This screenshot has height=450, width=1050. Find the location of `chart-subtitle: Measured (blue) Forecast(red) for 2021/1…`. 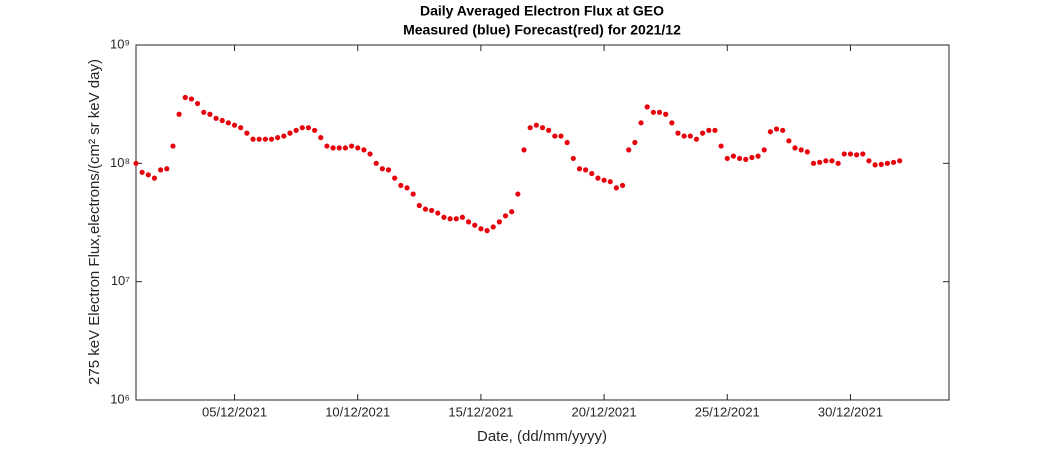

chart-subtitle: Measured (blue) Forecast(red) for 2021/1… is located at coordinates (542, 30).